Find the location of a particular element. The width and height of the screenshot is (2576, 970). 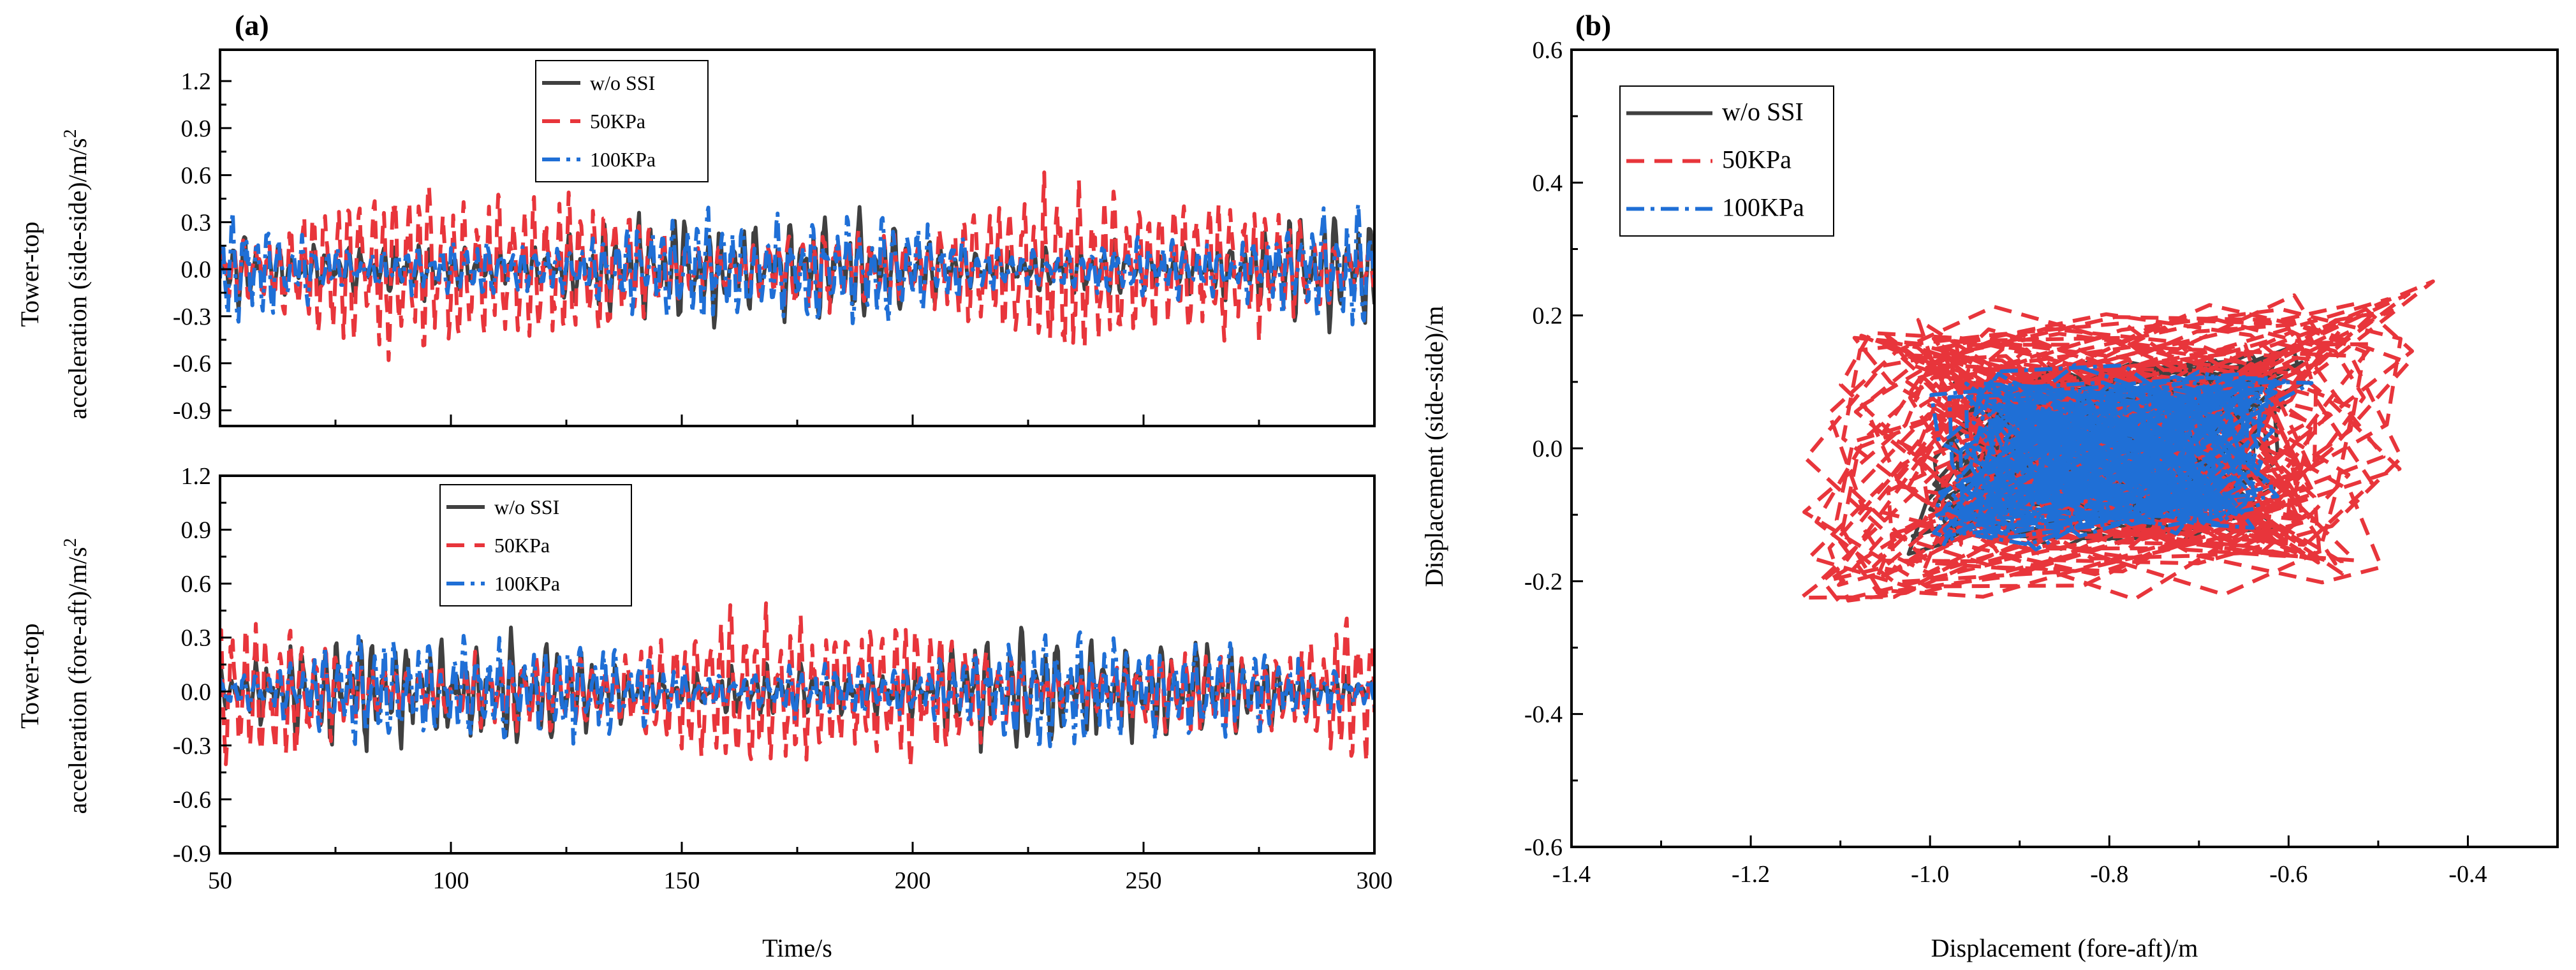

series-line-50kpa is located at coordinates (797, 266).